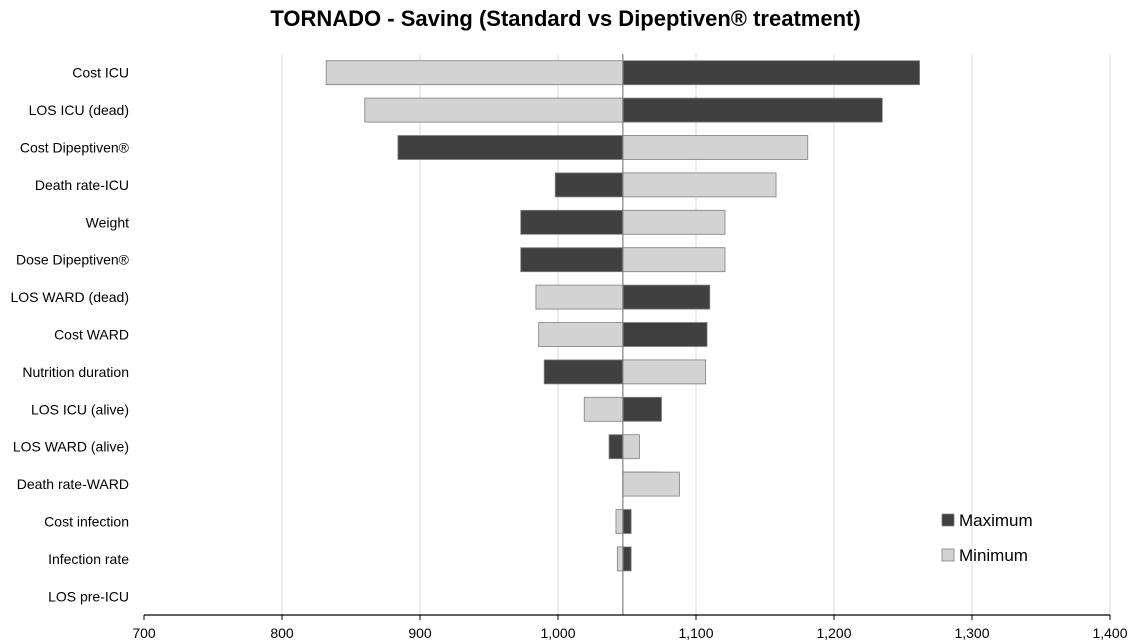  I want to click on x-tick-label: 1,300, so click(971, 633).